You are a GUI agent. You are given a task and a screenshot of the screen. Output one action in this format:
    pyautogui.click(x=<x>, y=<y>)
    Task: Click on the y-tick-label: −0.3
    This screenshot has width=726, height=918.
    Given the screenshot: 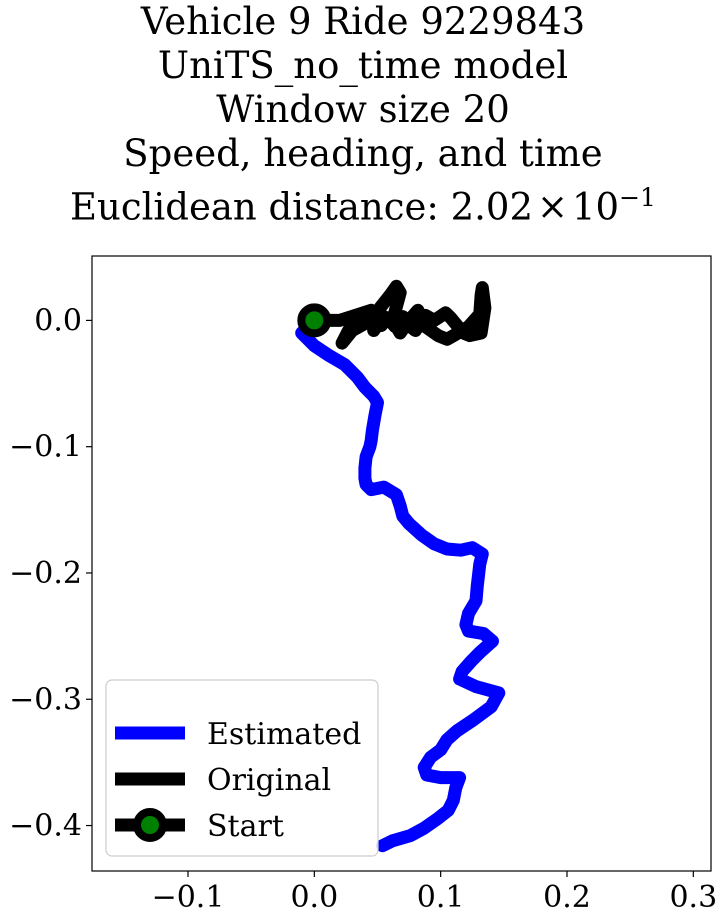 What is the action you would take?
    pyautogui.click(x=45, y=699)
    